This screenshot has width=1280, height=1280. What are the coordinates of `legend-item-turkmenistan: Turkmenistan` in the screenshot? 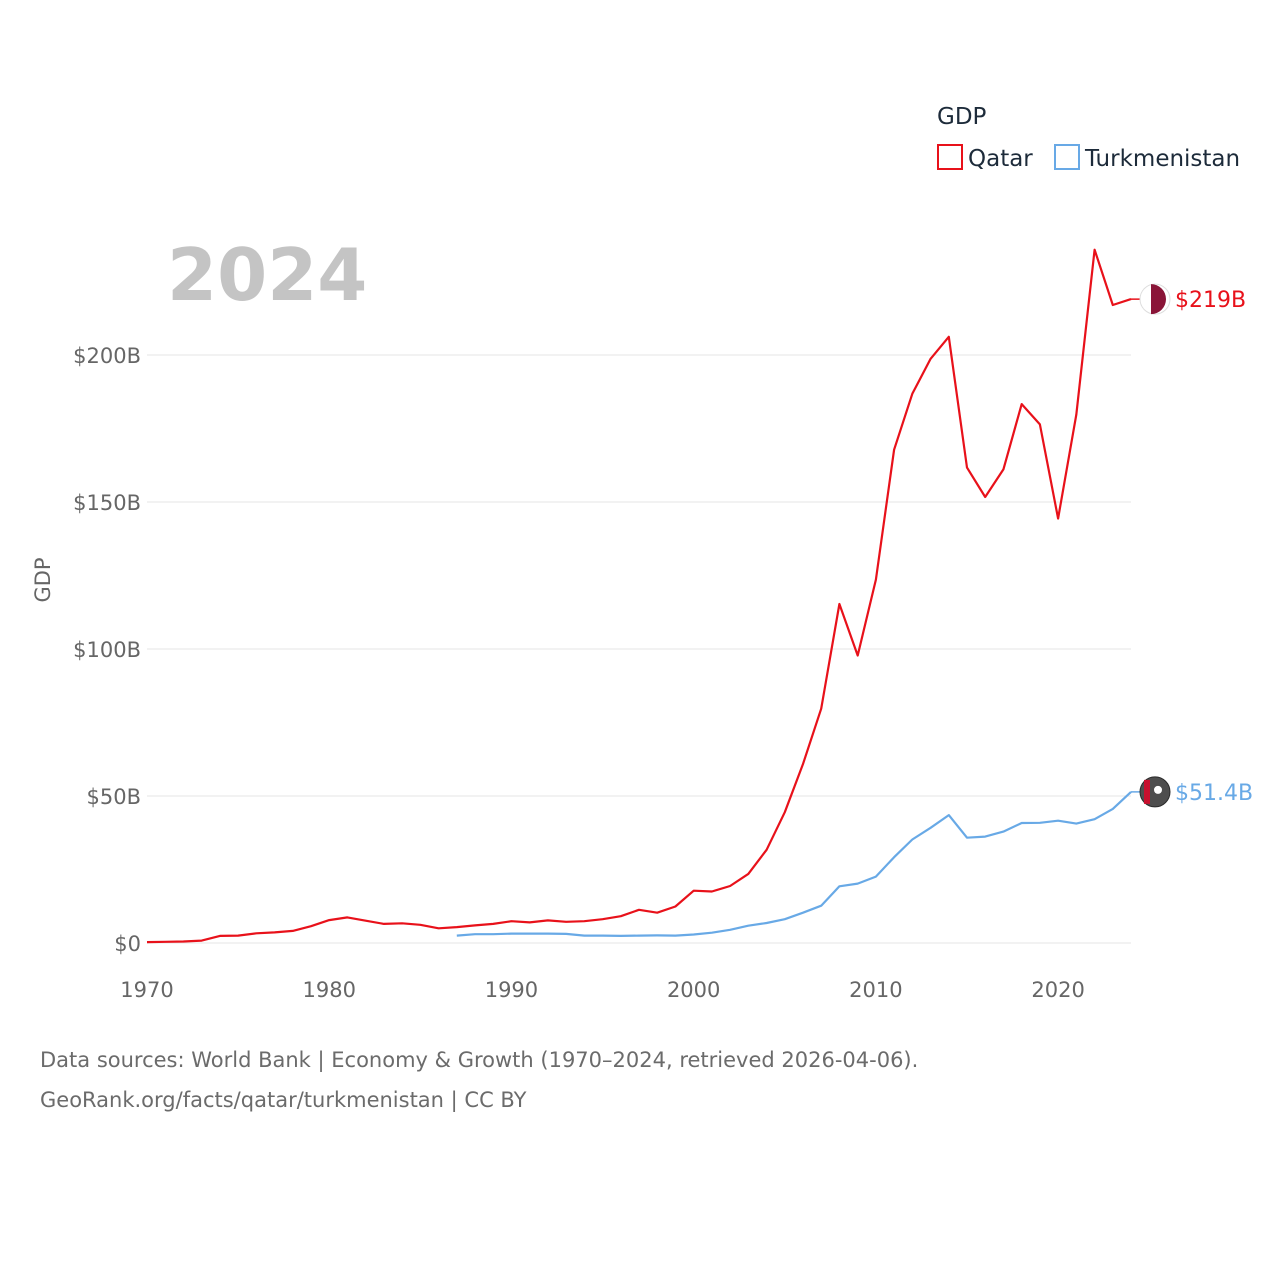 It's located at (1147, 158).